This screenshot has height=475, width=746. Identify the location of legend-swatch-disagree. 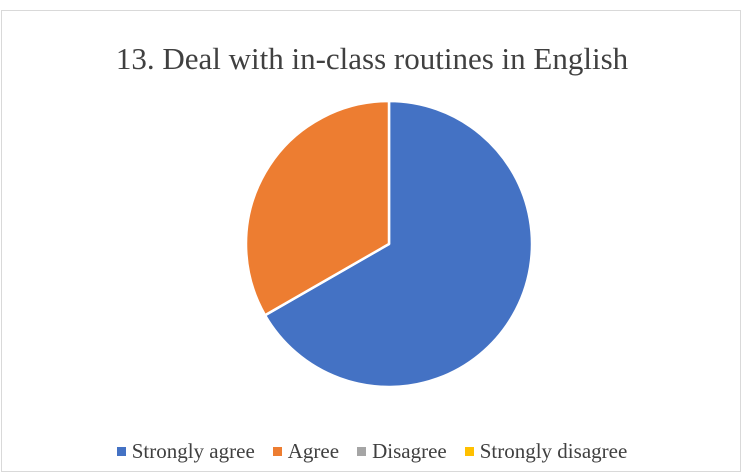
(362, 451).